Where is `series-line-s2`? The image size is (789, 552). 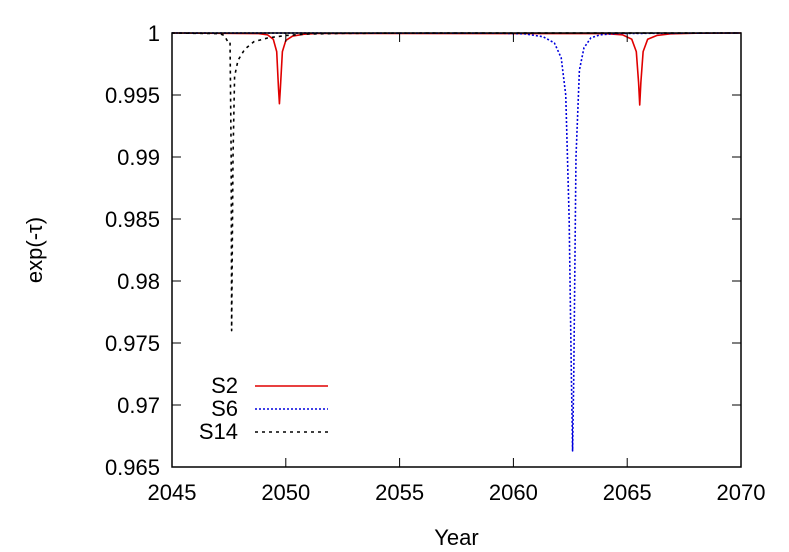
series-line-s2 is located at coordinates (456, 69).